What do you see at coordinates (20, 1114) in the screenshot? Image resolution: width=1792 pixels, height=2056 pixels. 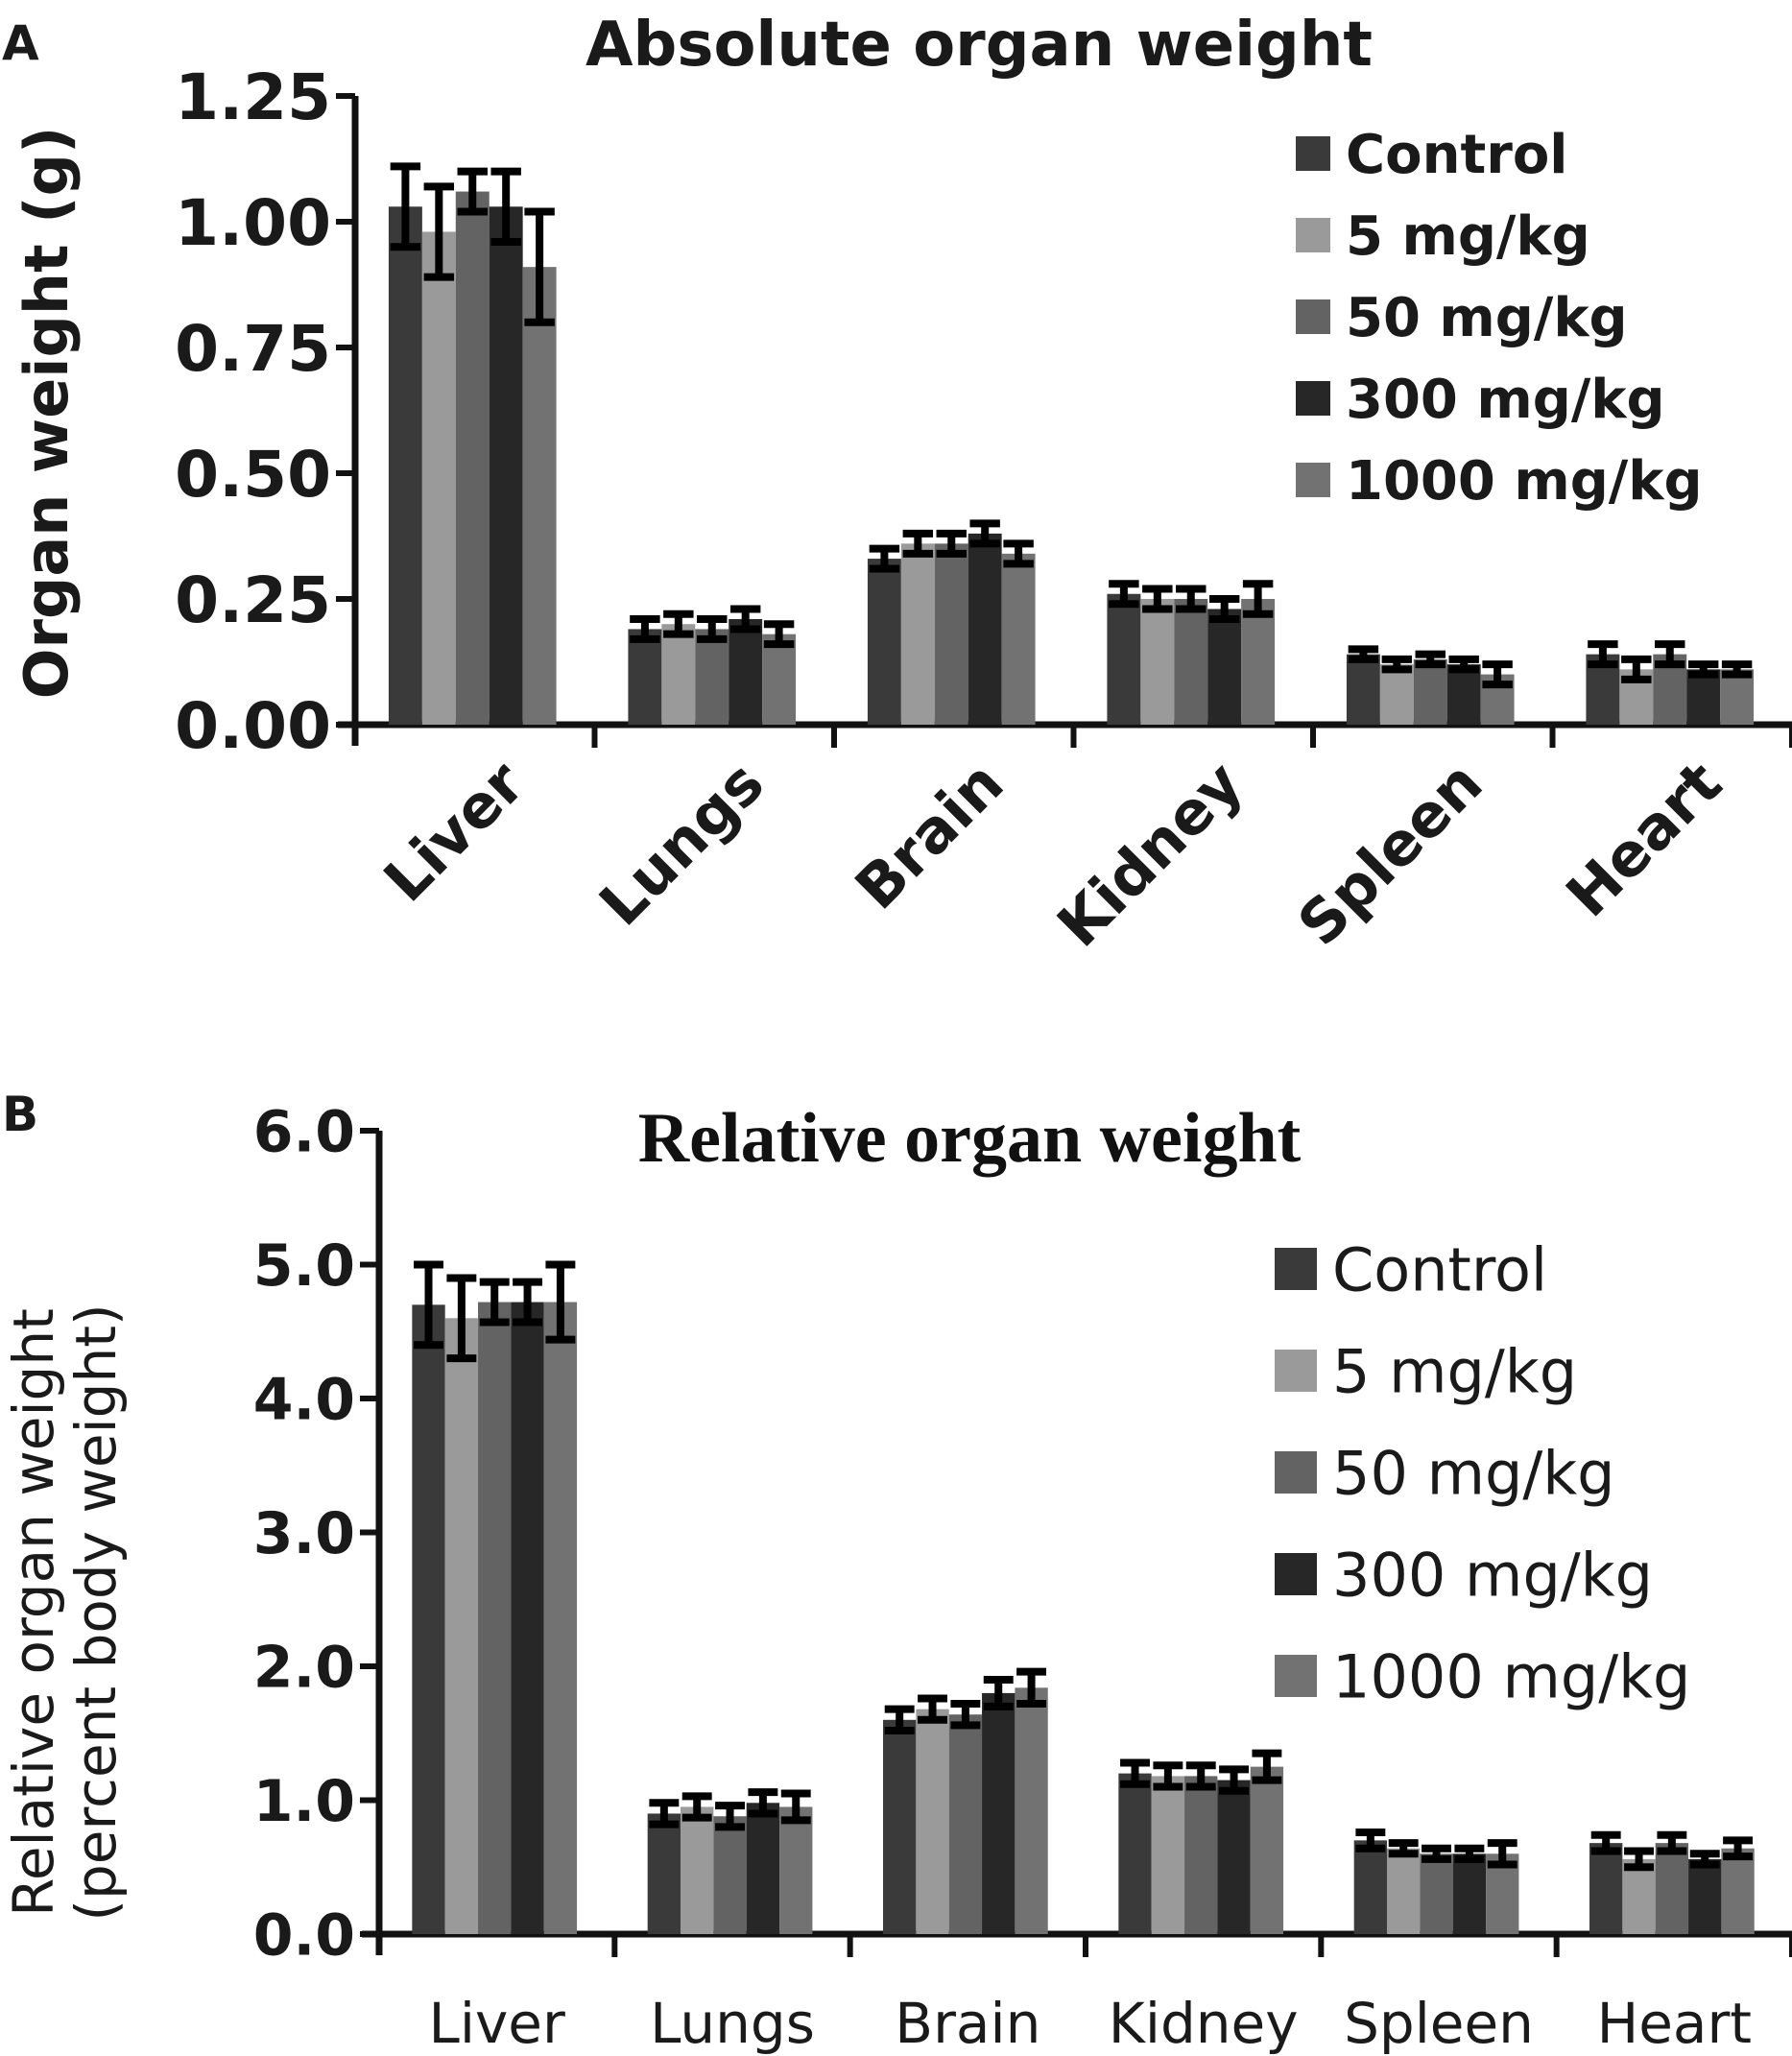 I see `panel-label-b: B` at bounding box center [20, 1114].